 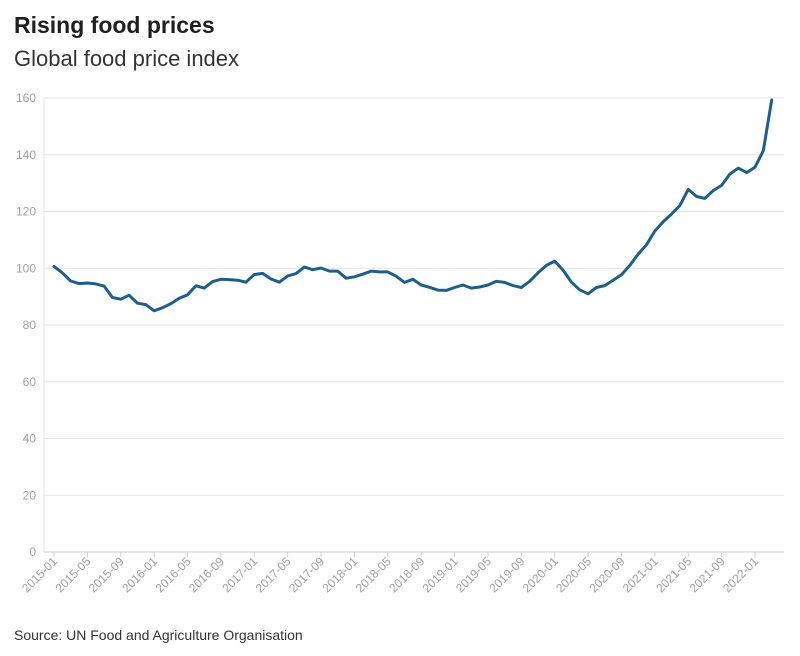 I want to click on y-tick-label: 120, so click(x=26, y=212).